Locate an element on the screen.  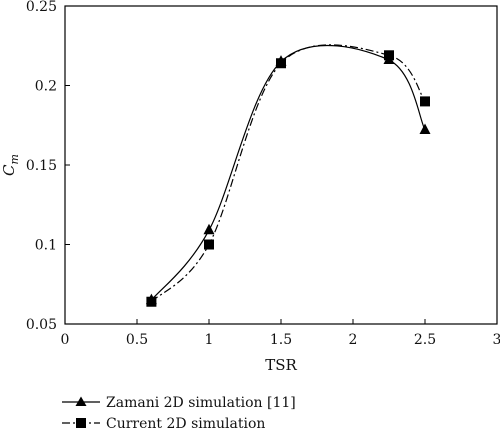
x-tick-label: 2.5 is located at coordinates (425, 340).